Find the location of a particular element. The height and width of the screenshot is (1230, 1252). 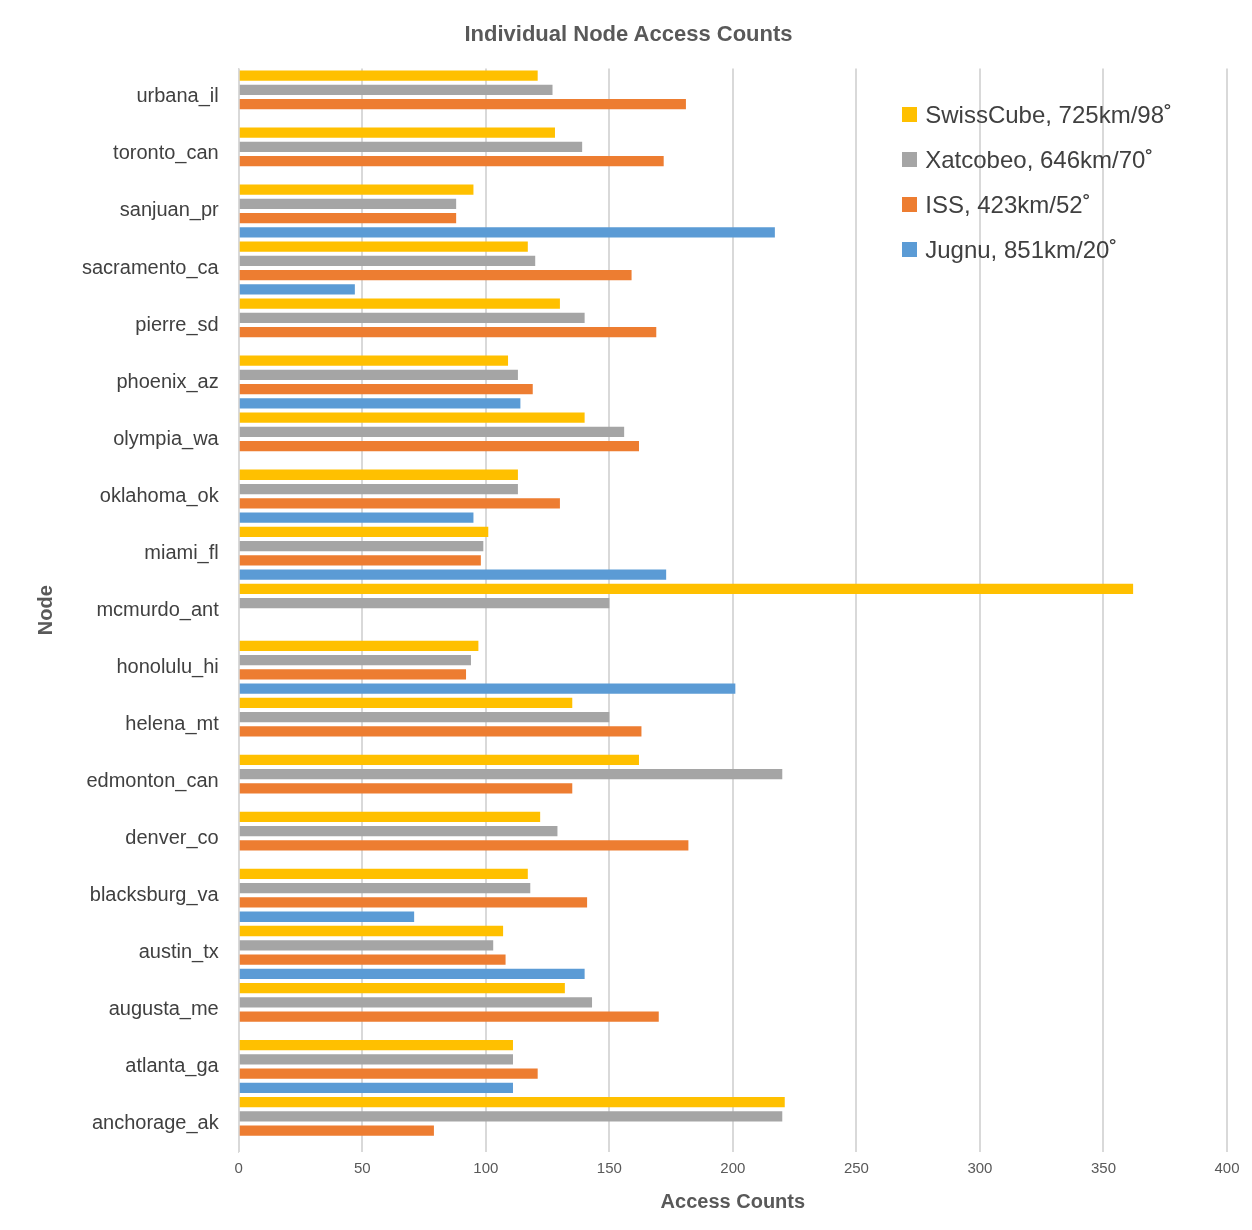

y-tick-label: urbana_il is located at coordinates (177, 96).